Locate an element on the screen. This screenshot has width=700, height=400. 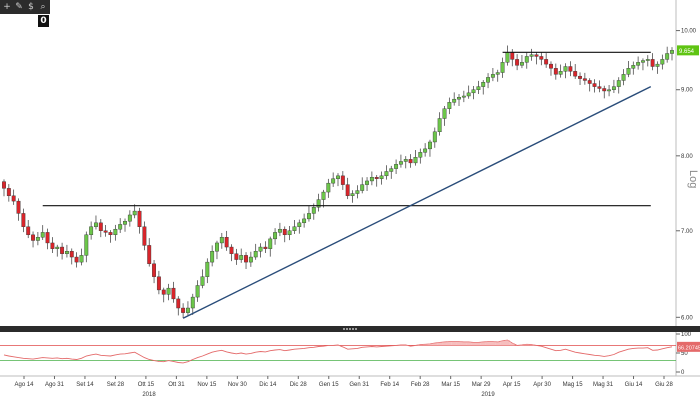
zoom-icon: ⌕ is located at coordinates (43, 7).